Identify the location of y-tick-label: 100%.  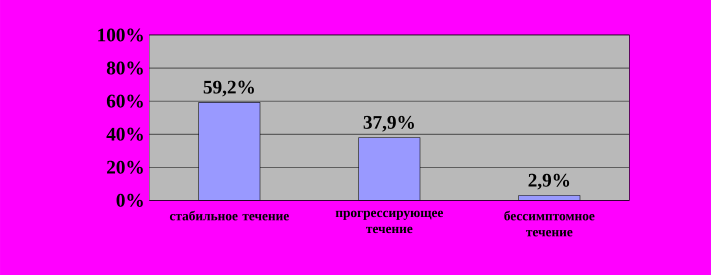
(120, 35).